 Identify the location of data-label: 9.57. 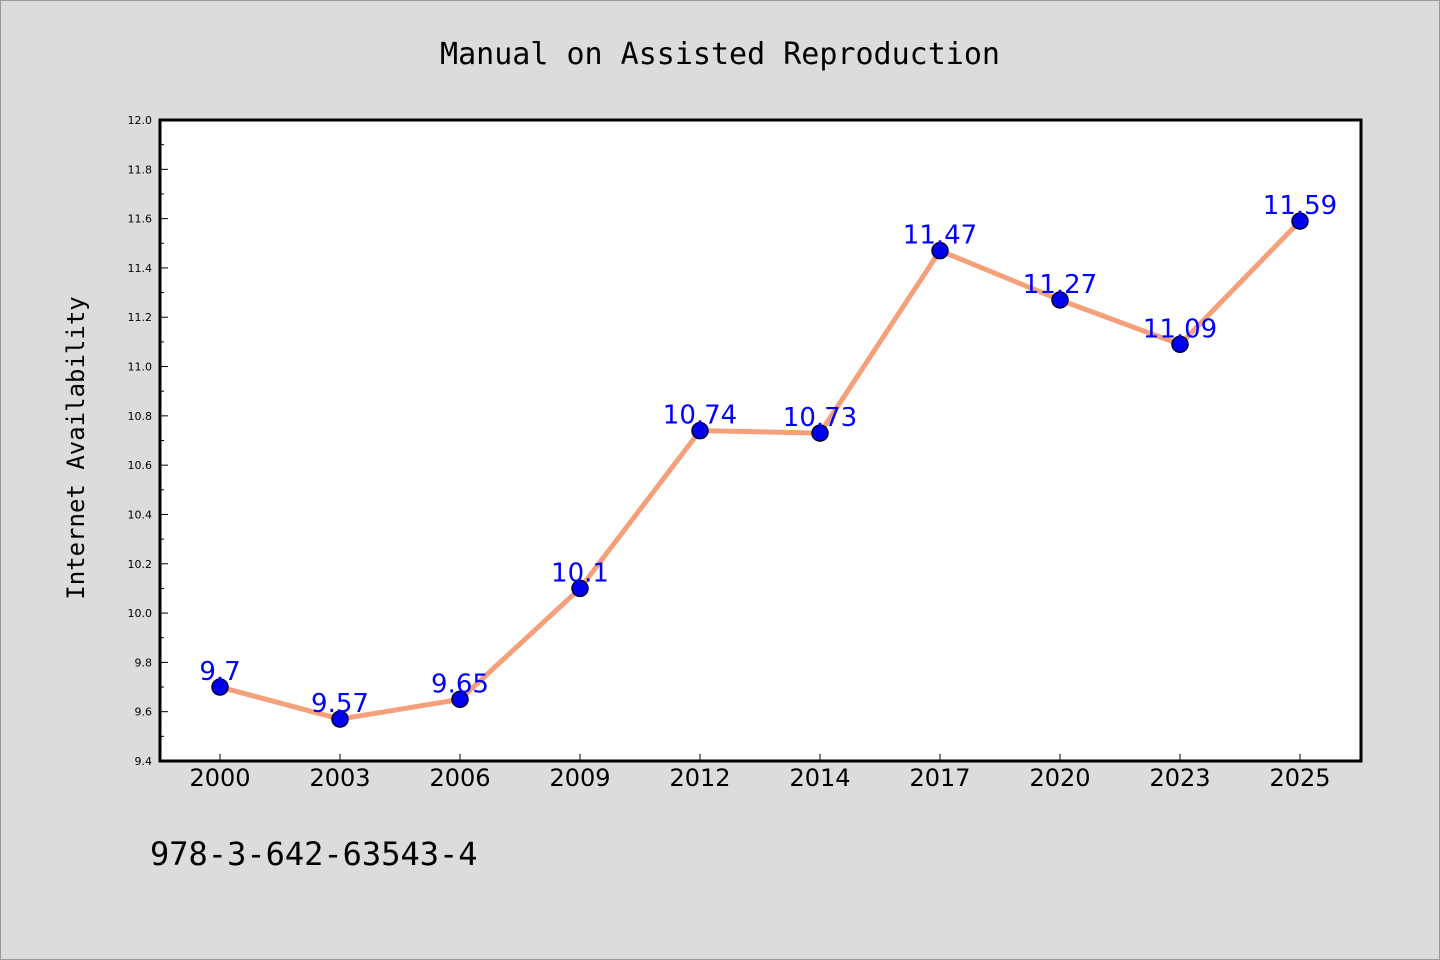
(340, 704).